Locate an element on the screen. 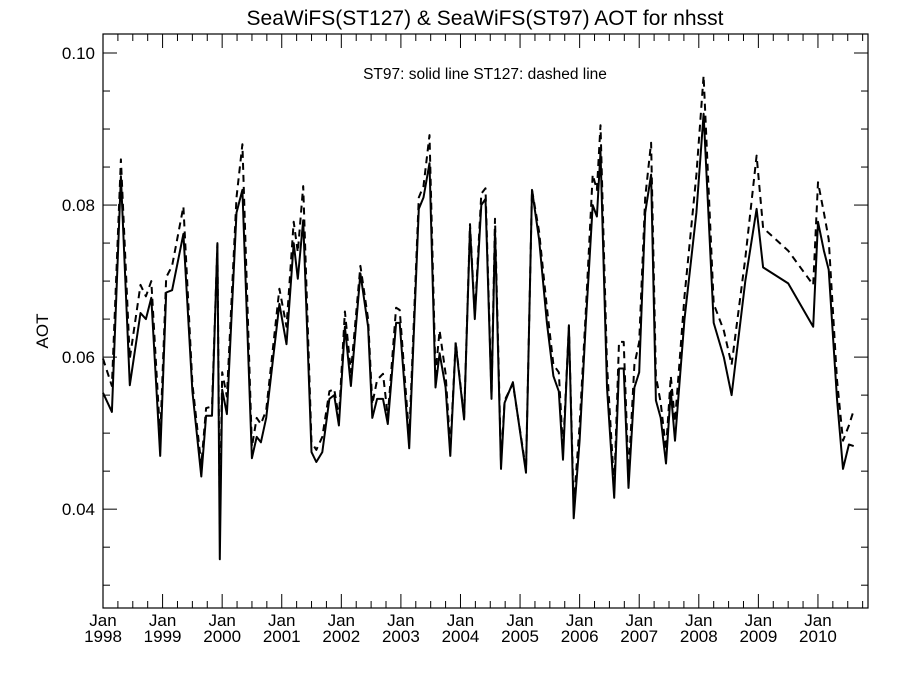 This screenshot has width=900, height=675. y-tick-label: 0.04 is located at coordinates (78, 509).